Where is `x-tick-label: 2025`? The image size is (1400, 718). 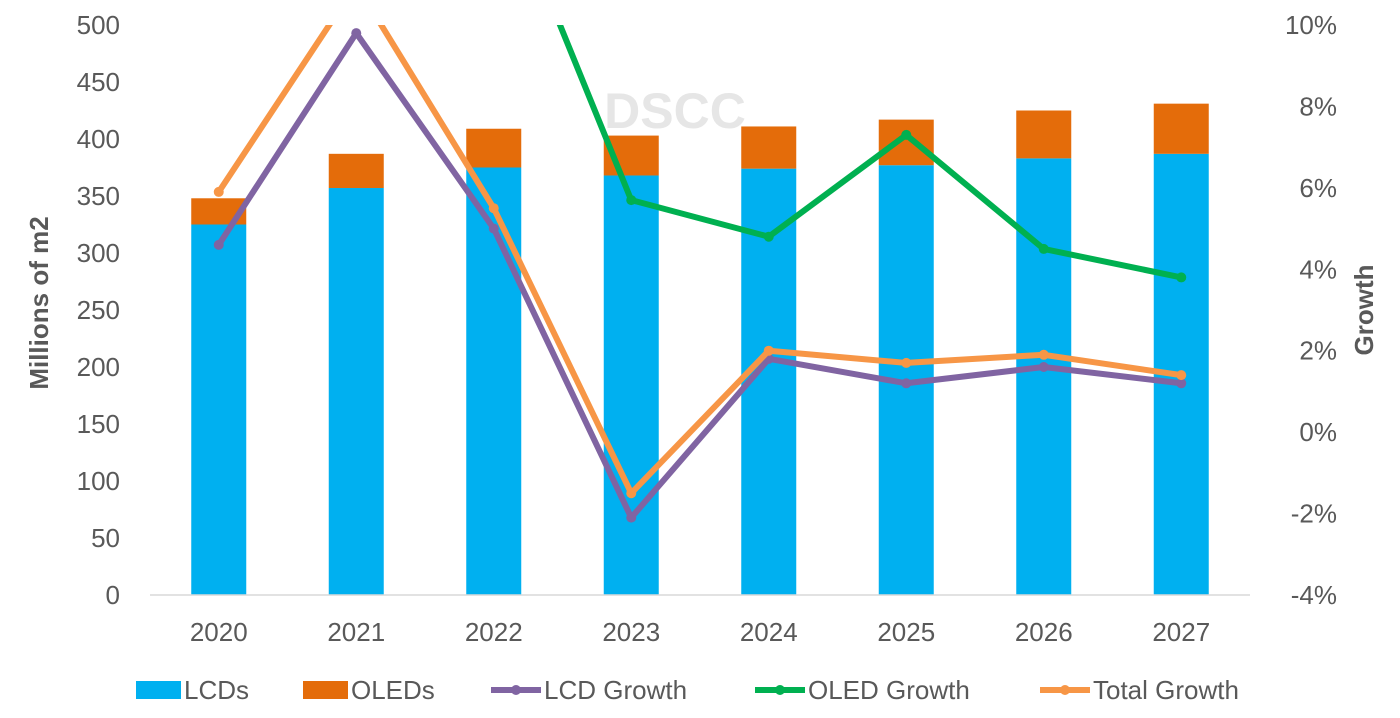 x-tick-label: 2025 is located at coordinates (906, 632).